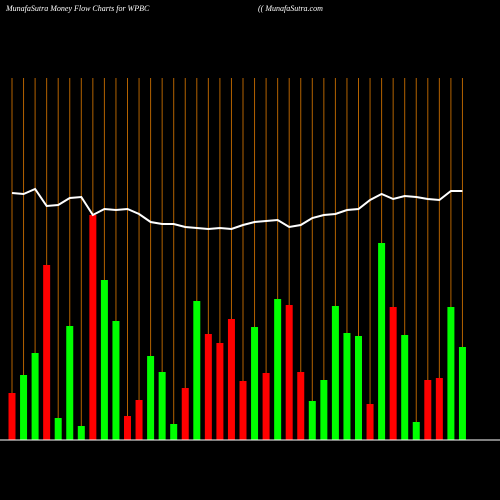  I want to click on line, so click(237, 209).